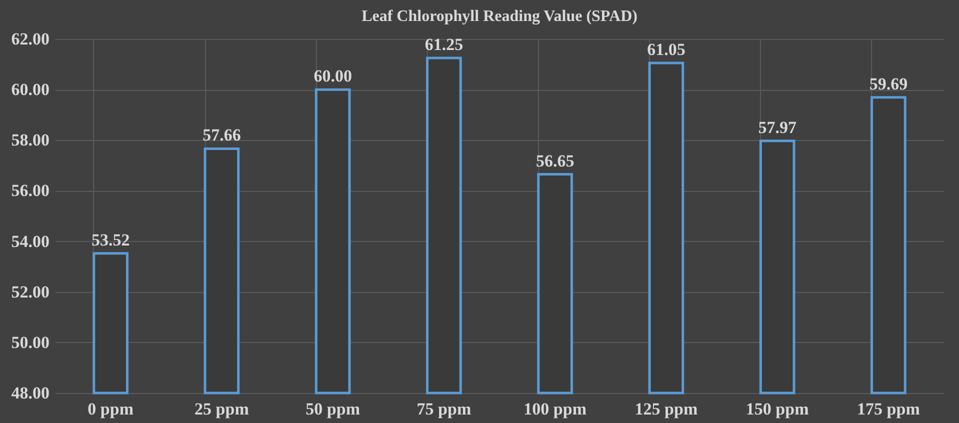 Image resolution: width=959 pixels, height=423 pixels. Describe the element at coordinates (30, 393) in the screenshot. I see `y-tick-label: 48.00` at that location.